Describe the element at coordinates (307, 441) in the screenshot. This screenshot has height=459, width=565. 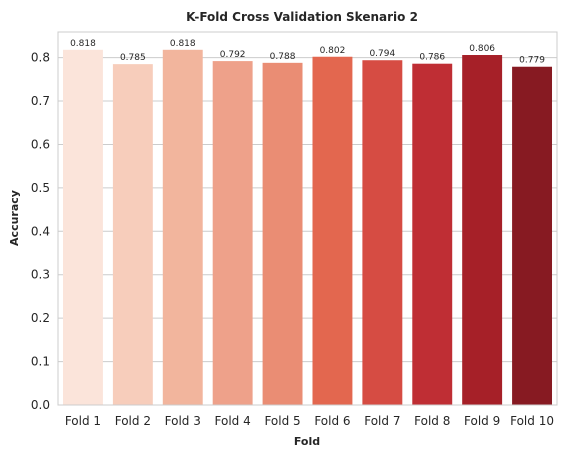
I see `x-axis-label: Fold` at that location.